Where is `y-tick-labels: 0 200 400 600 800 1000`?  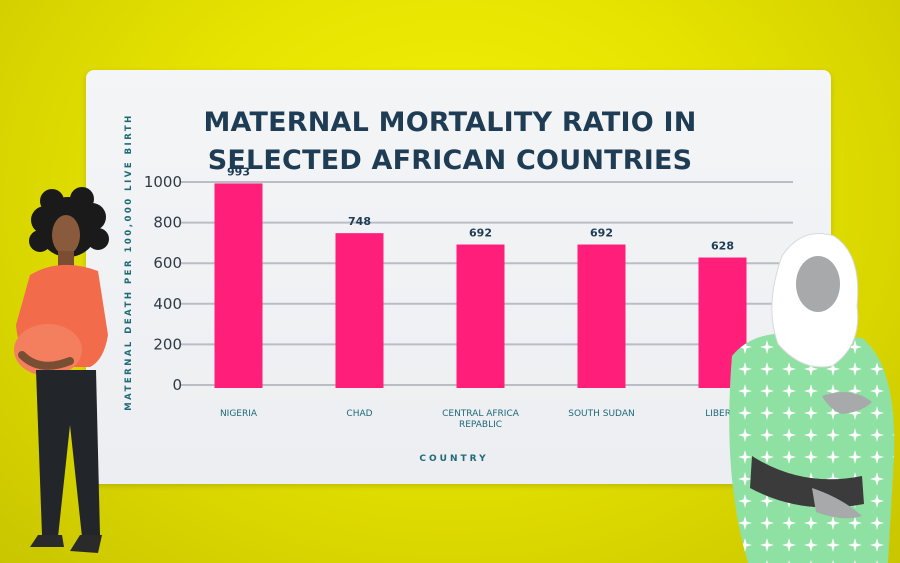 y-tick-labels: 0 200 400 600 800 1000 is located at coordinates (163, 283).